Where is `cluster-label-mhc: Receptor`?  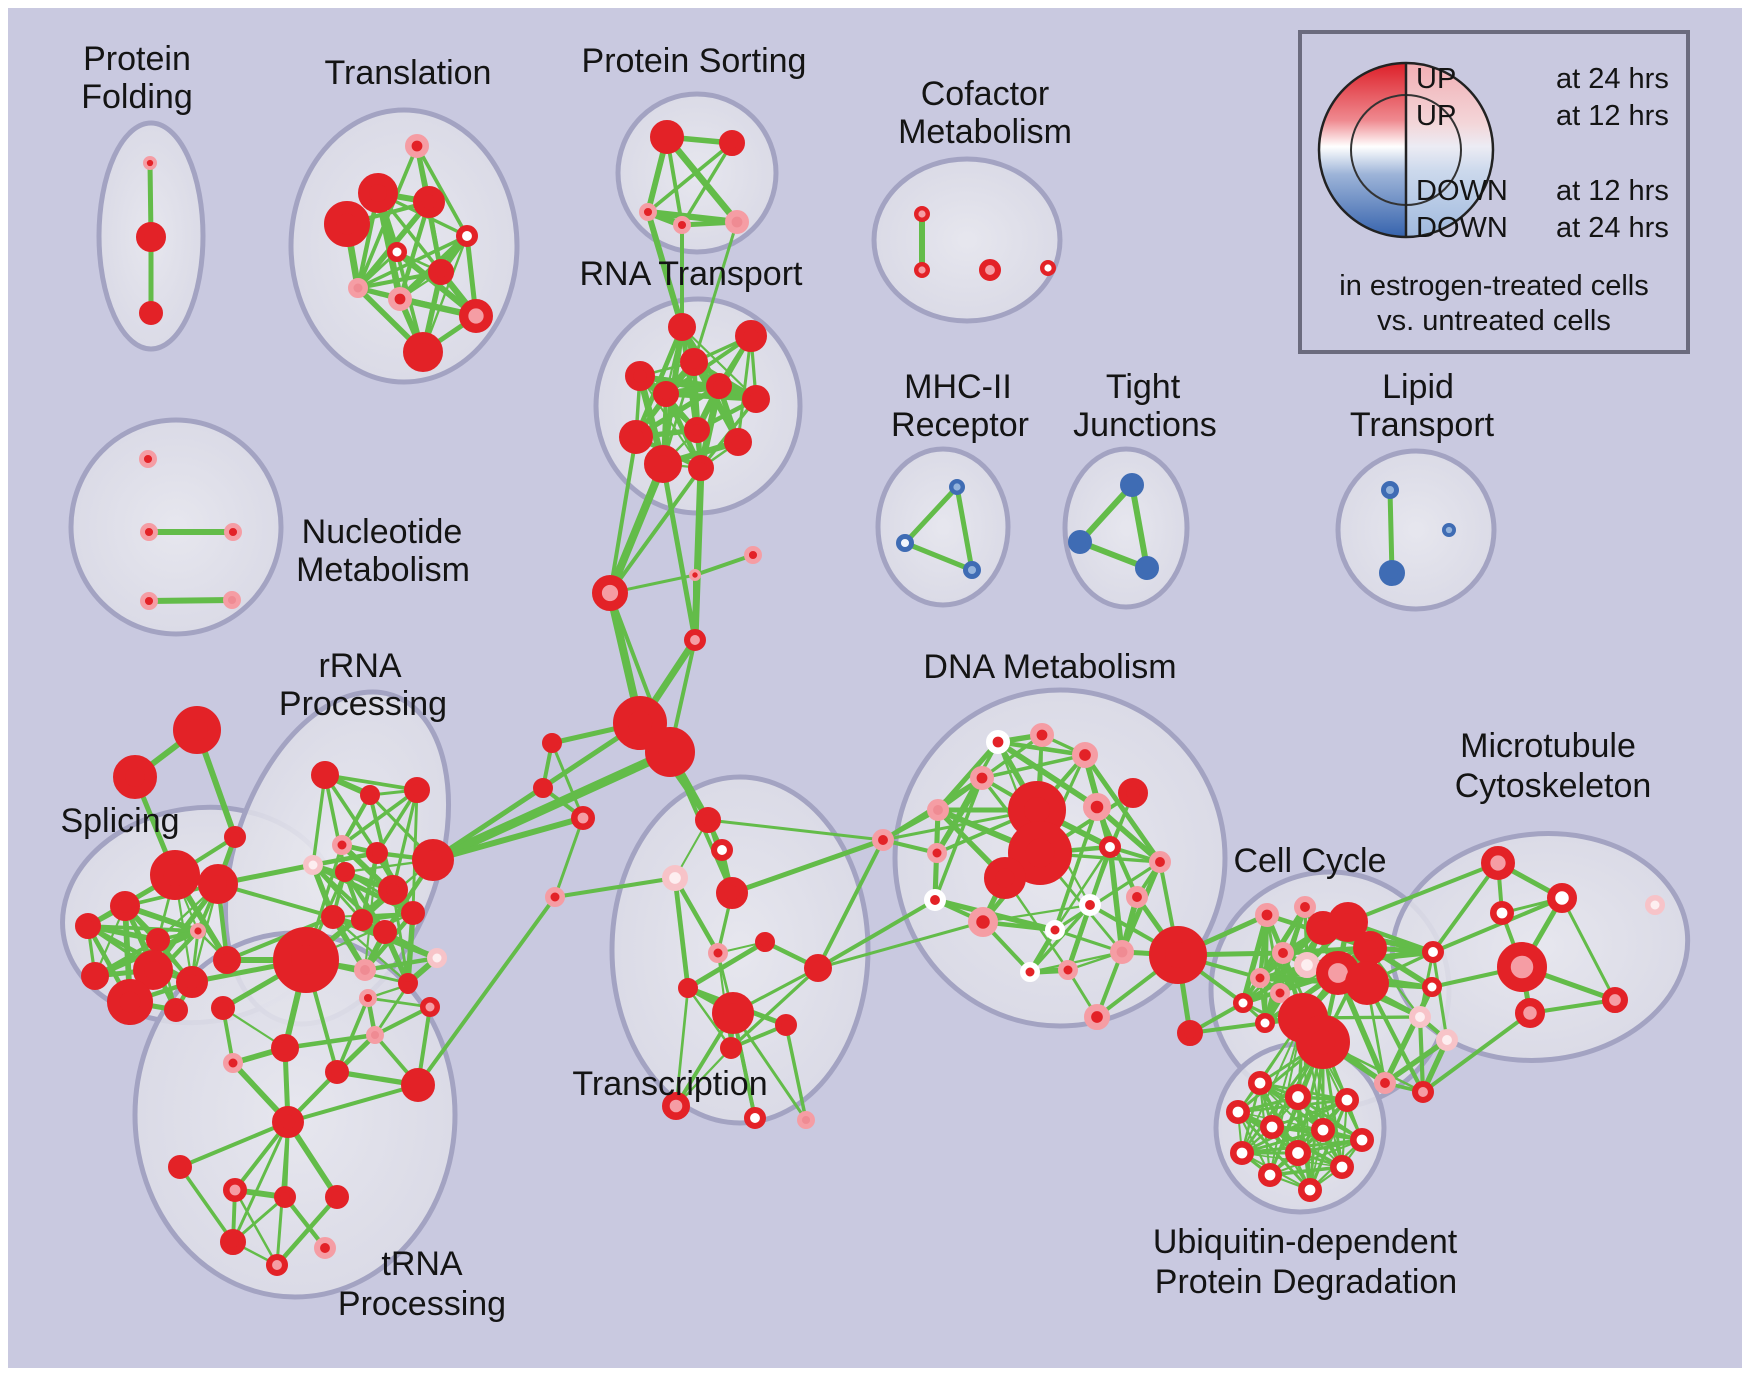 cluster-label-mhc: Receptor is located at coordinates (960, 425).